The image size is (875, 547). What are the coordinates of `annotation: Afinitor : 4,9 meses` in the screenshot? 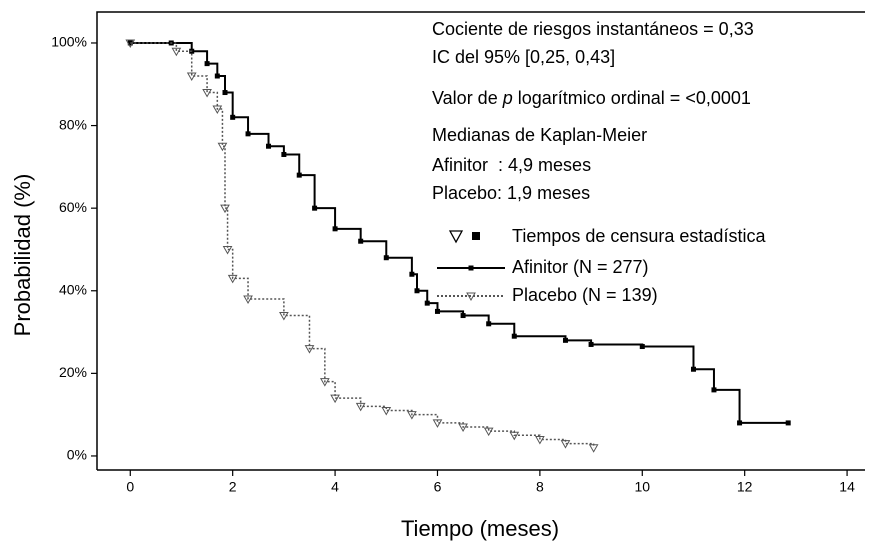 It's located at (511, 165).